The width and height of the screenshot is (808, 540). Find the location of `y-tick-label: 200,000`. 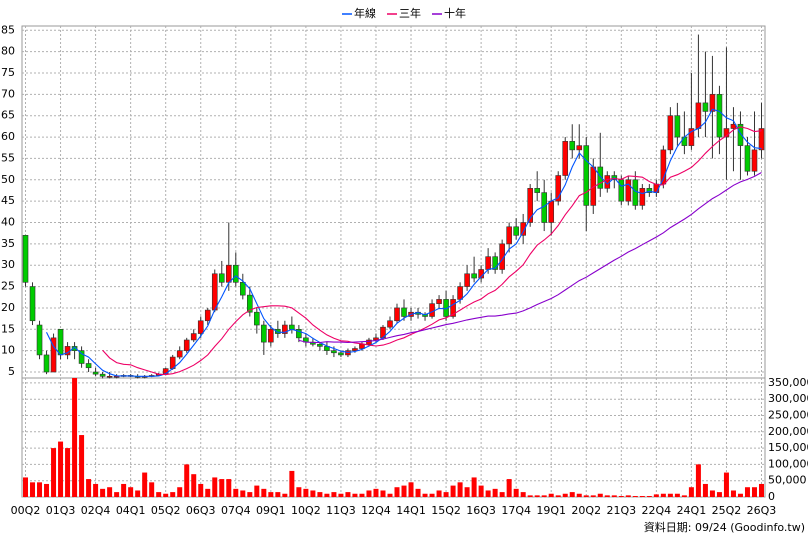

y-tick-label: 200,000 is located at coordinates (788, 431).